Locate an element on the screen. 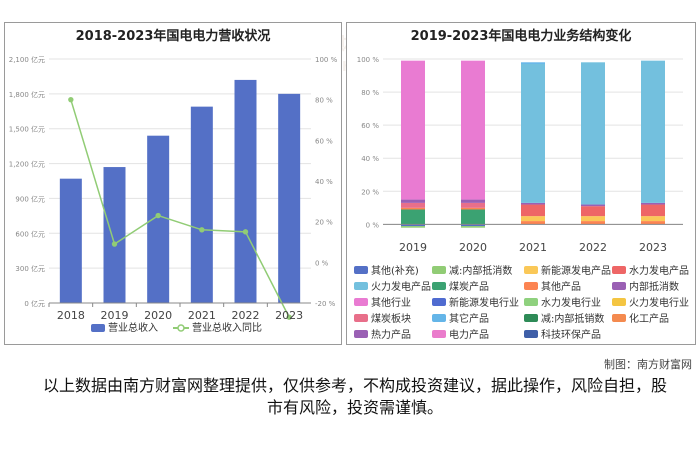  legend-item: 火力发电产品 is located at coordinates (392, 285).